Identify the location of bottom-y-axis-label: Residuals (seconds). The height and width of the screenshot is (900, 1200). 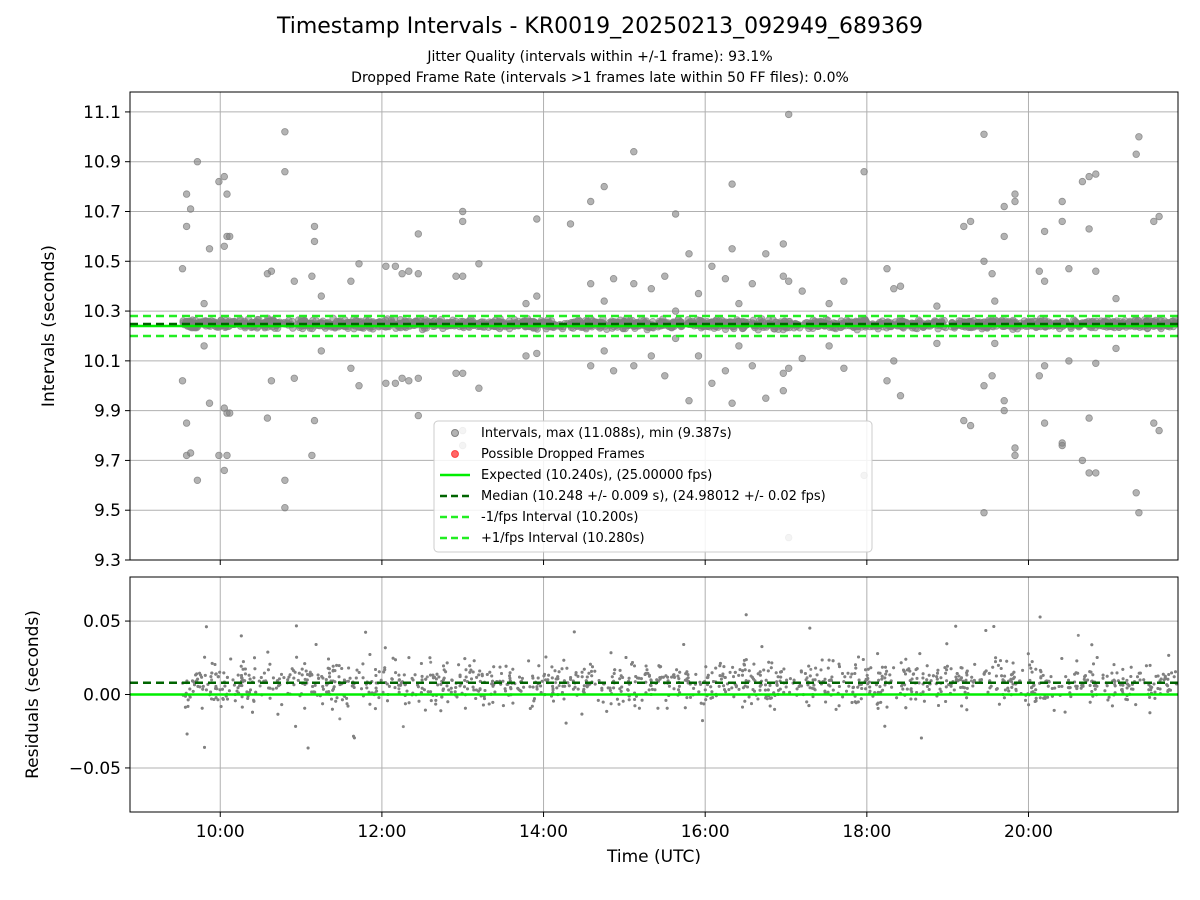
(33, 694).